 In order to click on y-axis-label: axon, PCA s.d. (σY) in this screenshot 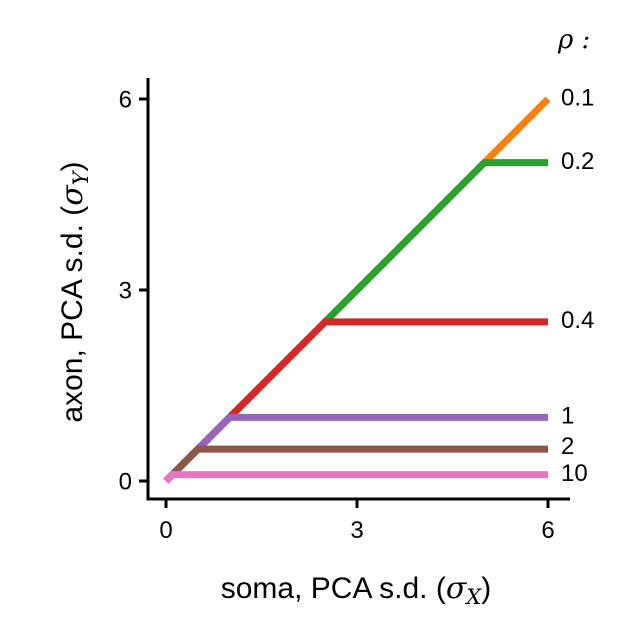, I will do `click(74, 291)`.